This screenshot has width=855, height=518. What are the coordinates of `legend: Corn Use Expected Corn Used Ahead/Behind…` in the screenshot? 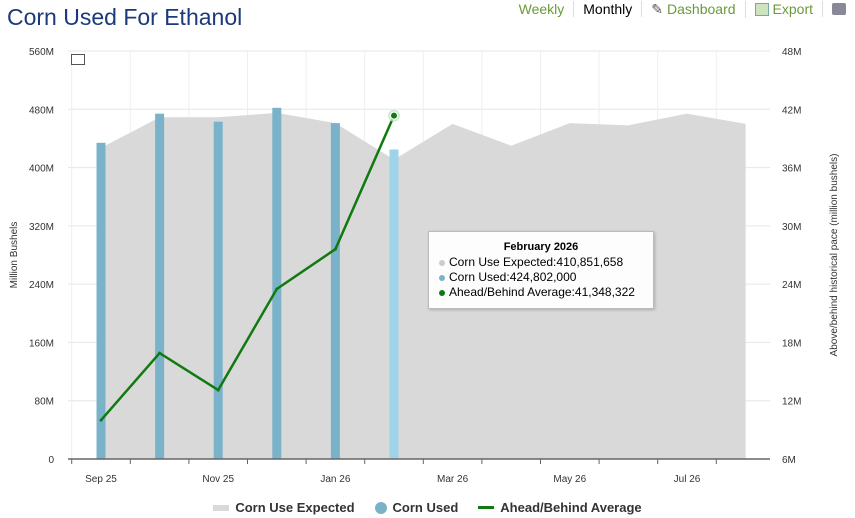 It's located at (427, 507).